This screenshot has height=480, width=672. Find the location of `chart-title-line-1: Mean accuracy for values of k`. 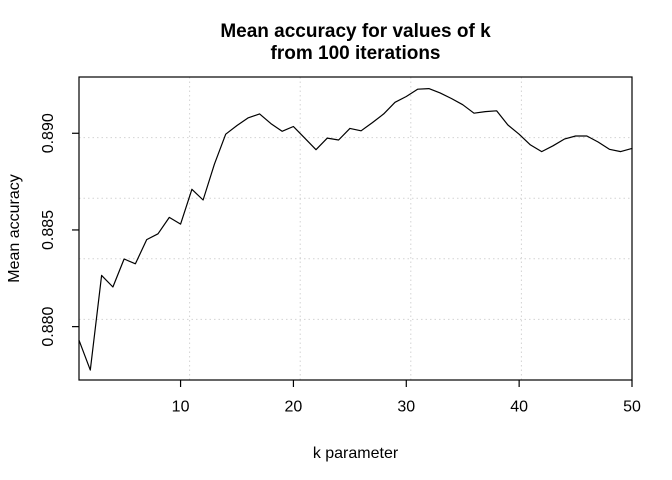

chart-title-line-1: Mean accuracy for values of k is located at coordinates (355, 31).